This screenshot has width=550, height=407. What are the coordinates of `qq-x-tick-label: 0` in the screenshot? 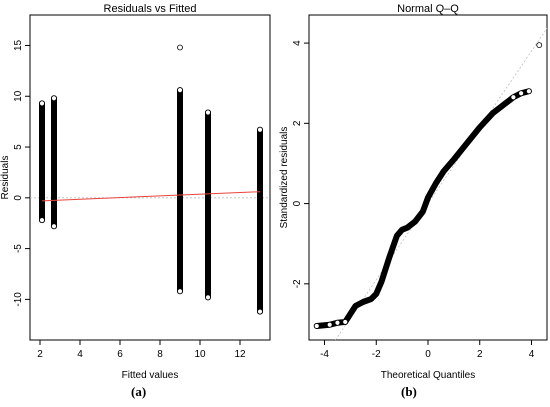 It's located at (428, 354).